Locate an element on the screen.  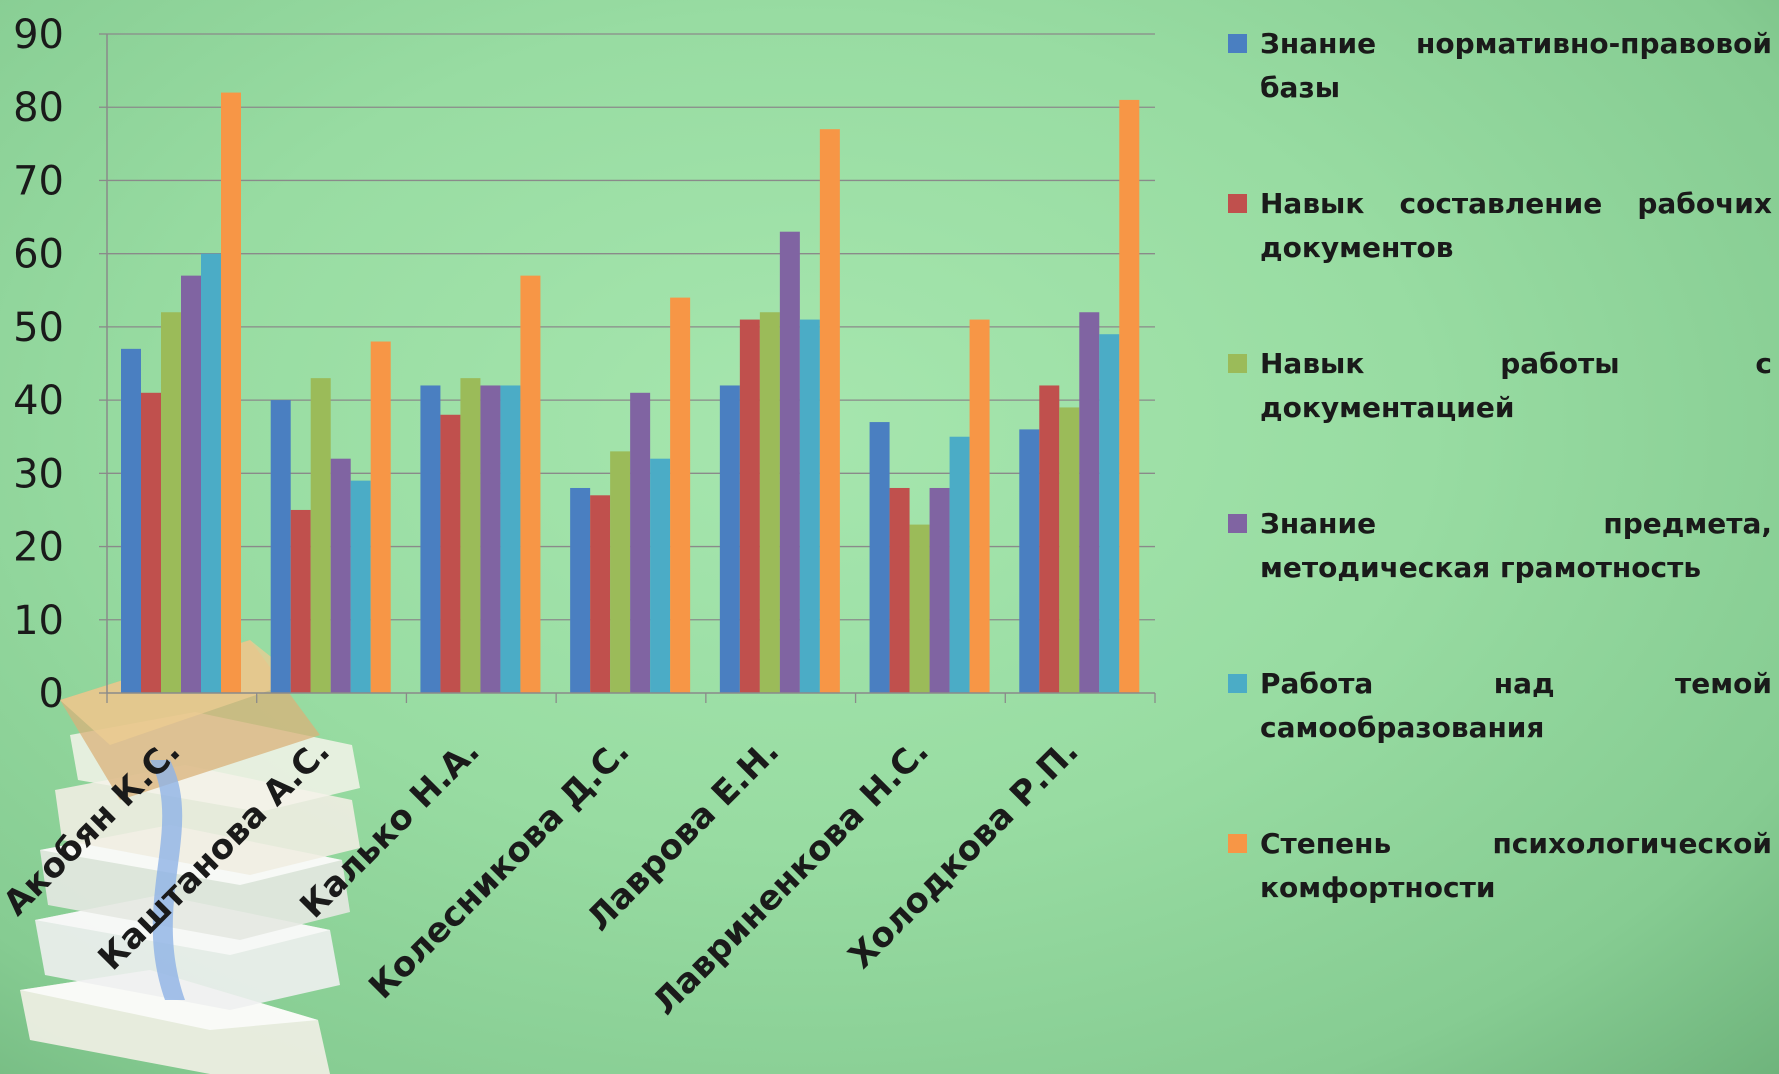
legend-item: Навык составление рабочих документов is located at coordinates (1500, 262).